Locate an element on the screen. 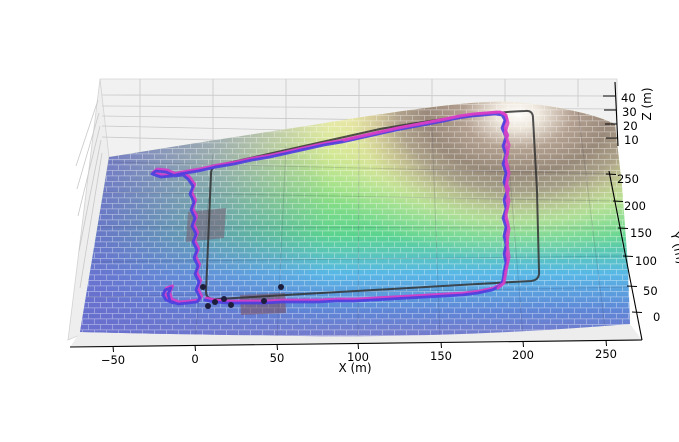 Image resolution: width=679 pixels, height=442 pixels. x-tick-label: 50 is located at coordinates (277, 358).